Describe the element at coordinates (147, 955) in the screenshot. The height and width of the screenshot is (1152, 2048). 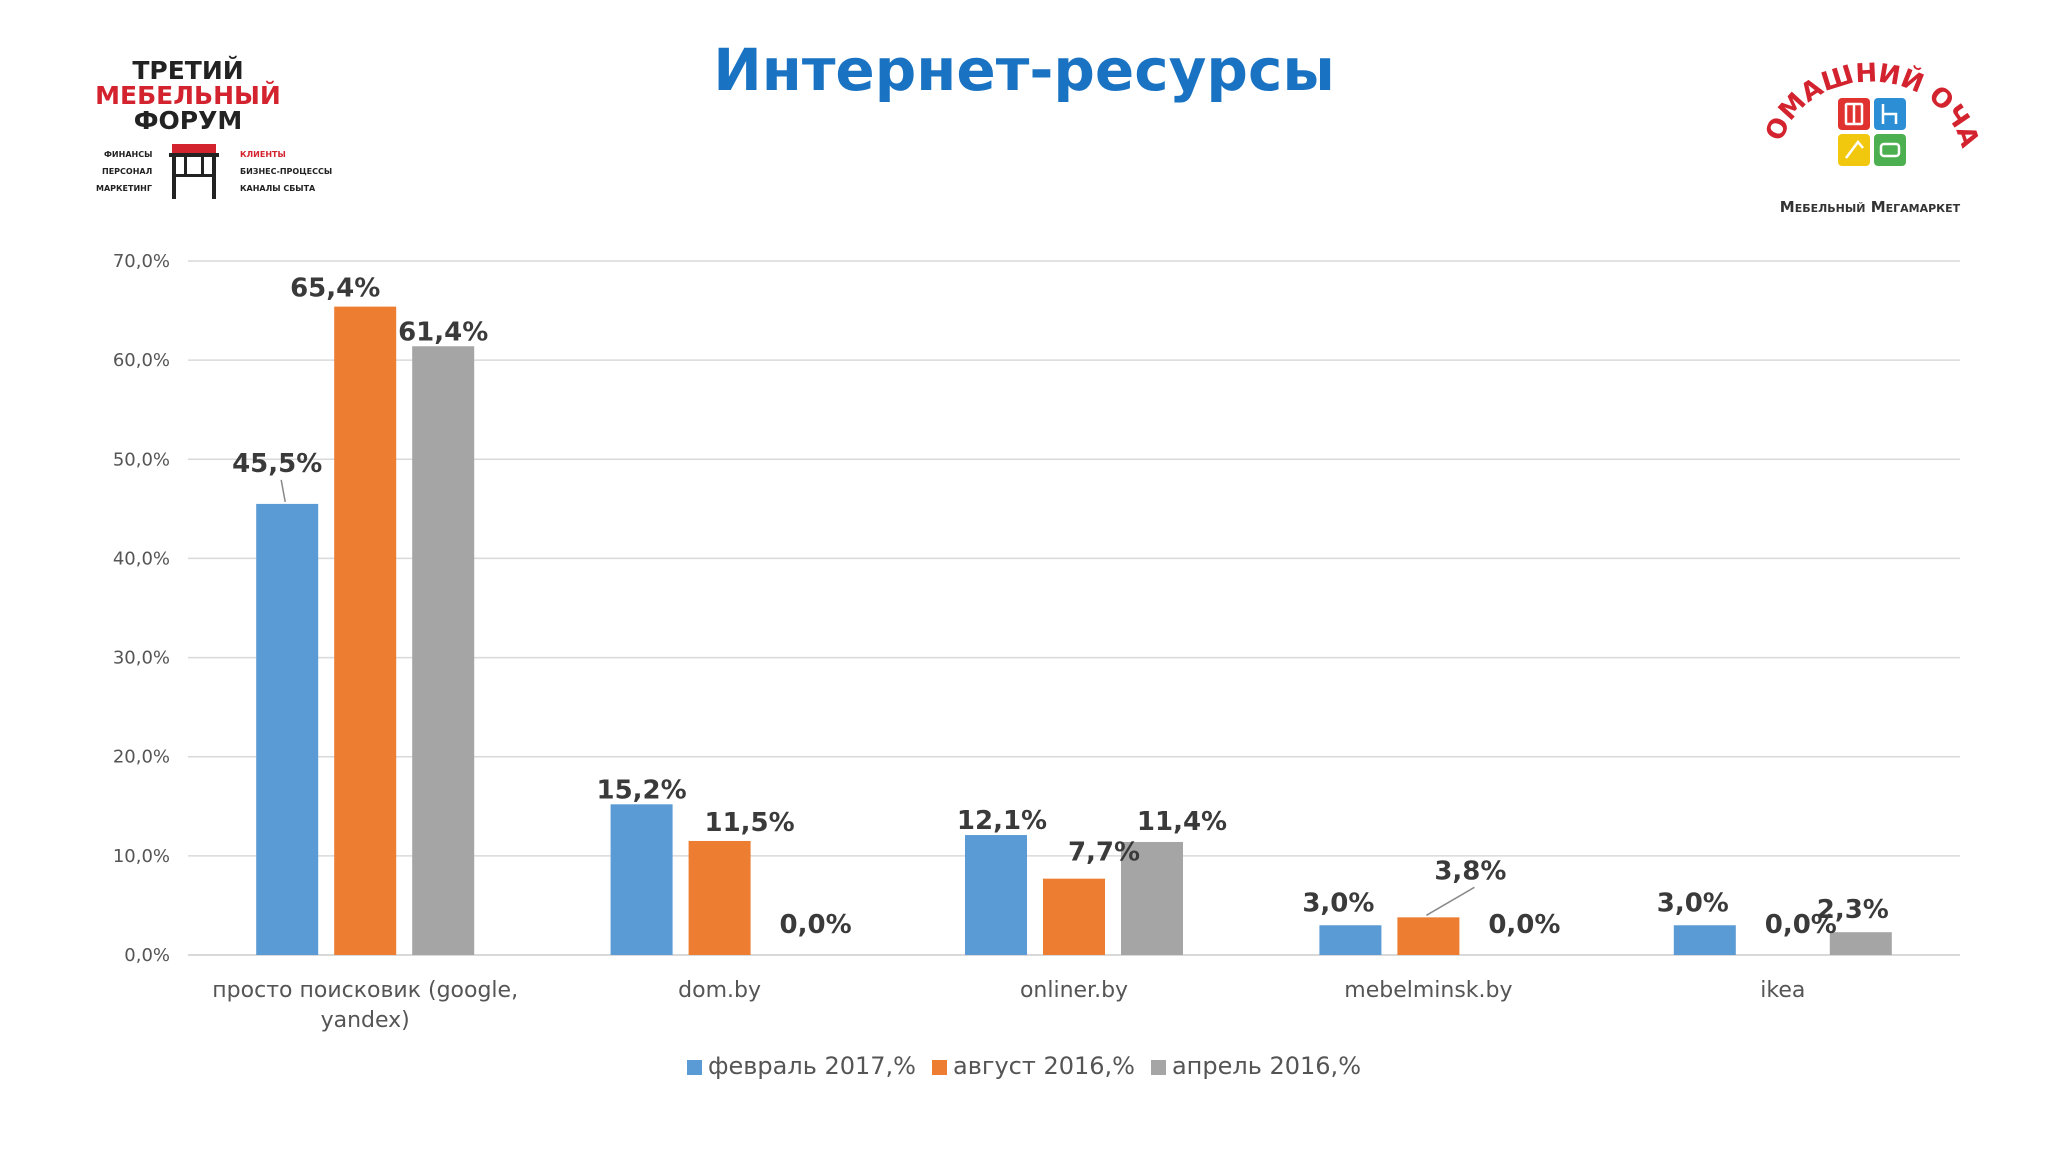
I see `y-tick-label: 0,0%` at that location.